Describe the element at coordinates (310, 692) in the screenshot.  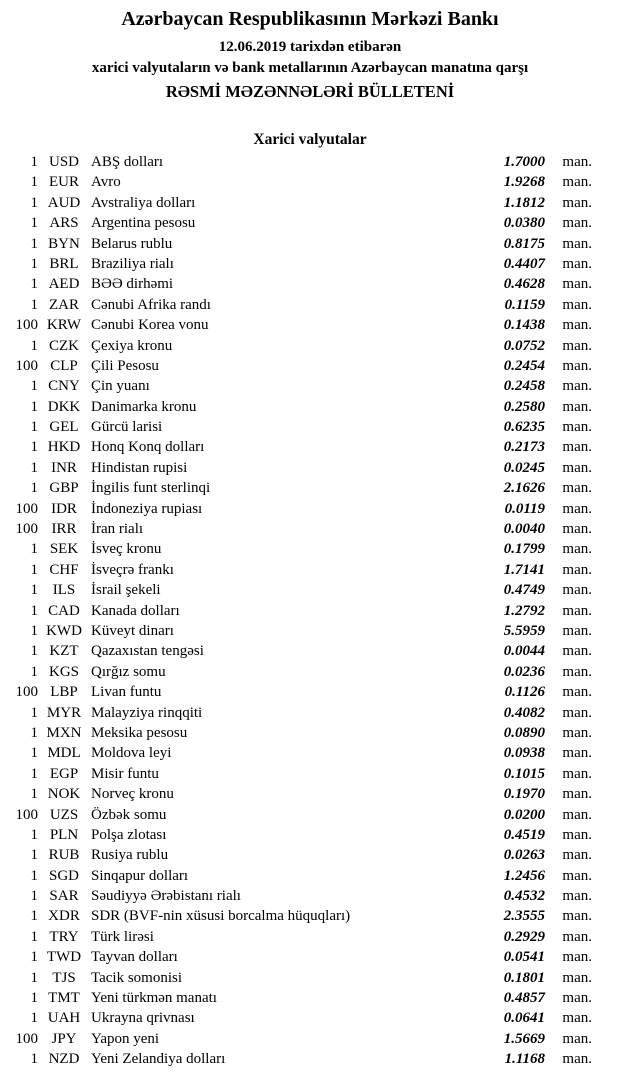
I see `table-row: 100 LBP Livan funtu 0.1126 man.` at that location.